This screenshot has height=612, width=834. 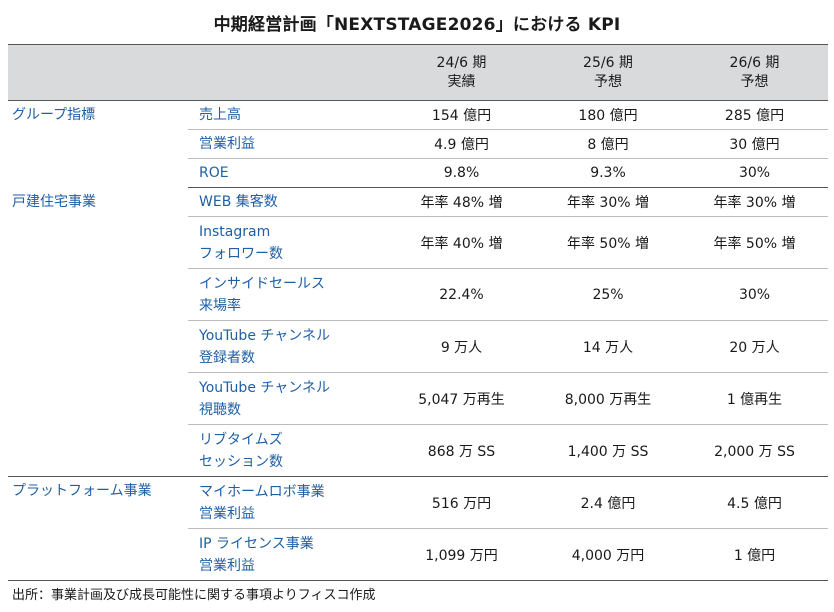 I want to click on value-cell: 8 億円, so click(x=608, y=144).